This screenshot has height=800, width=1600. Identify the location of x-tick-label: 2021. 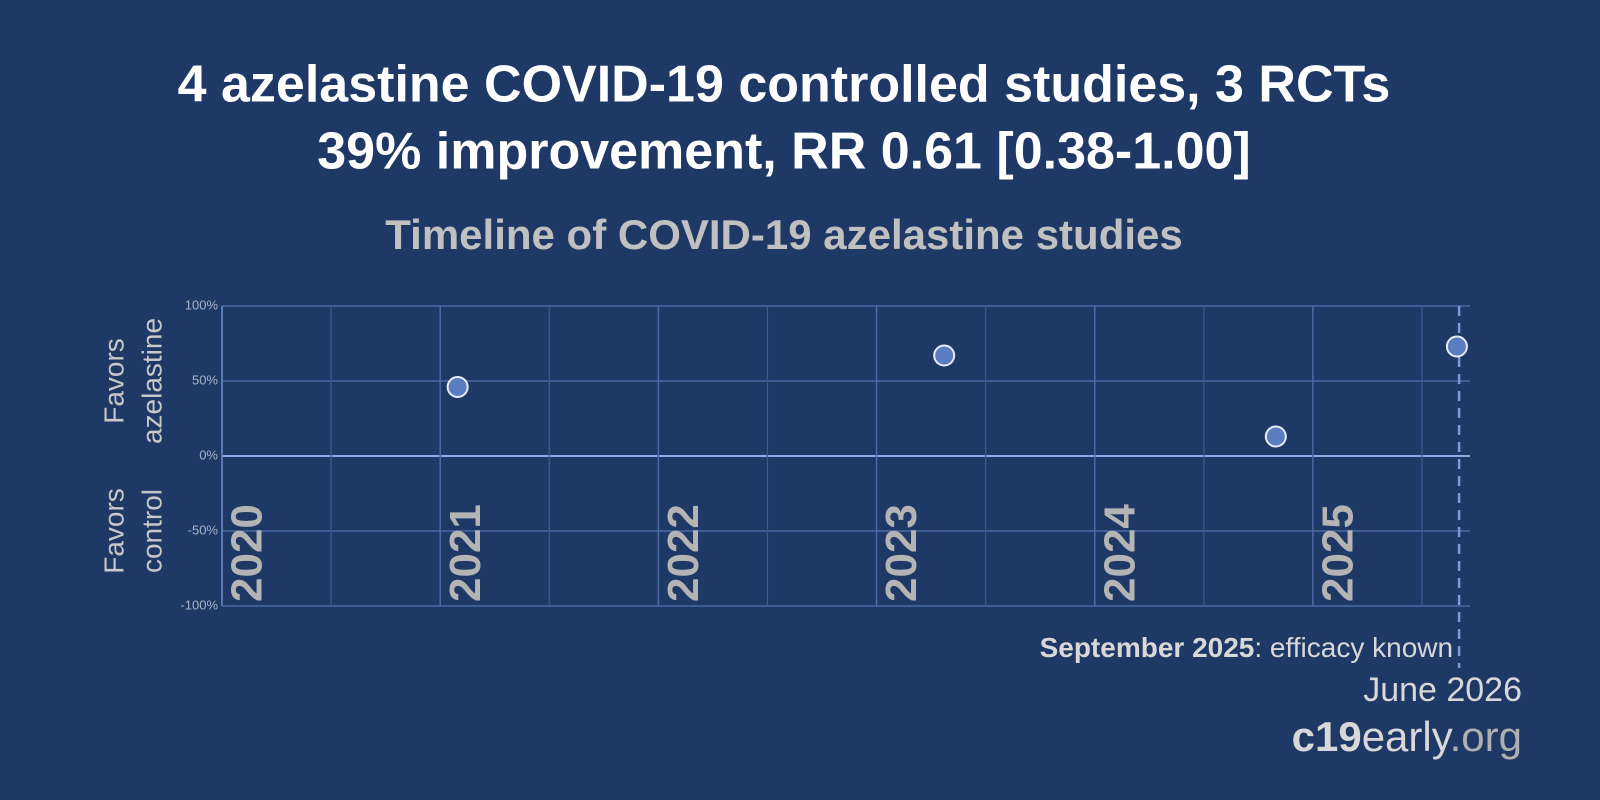
(465, 553).